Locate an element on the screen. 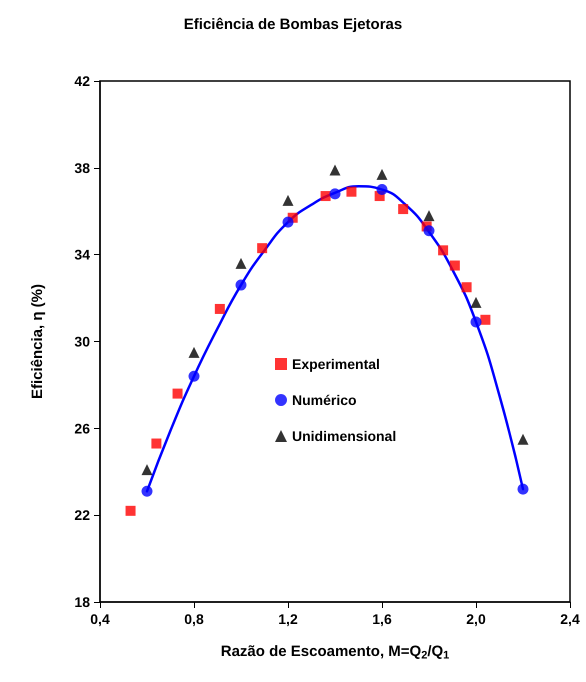  legend-label: Unidimensional is located at coordinates (344, 436).